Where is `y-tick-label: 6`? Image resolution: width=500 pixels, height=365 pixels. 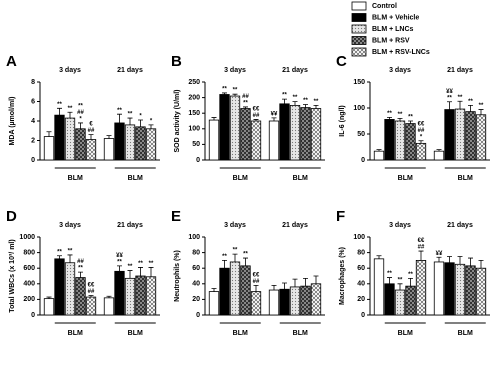
y-tick-label: 6 is located at coordinates (33, 101).